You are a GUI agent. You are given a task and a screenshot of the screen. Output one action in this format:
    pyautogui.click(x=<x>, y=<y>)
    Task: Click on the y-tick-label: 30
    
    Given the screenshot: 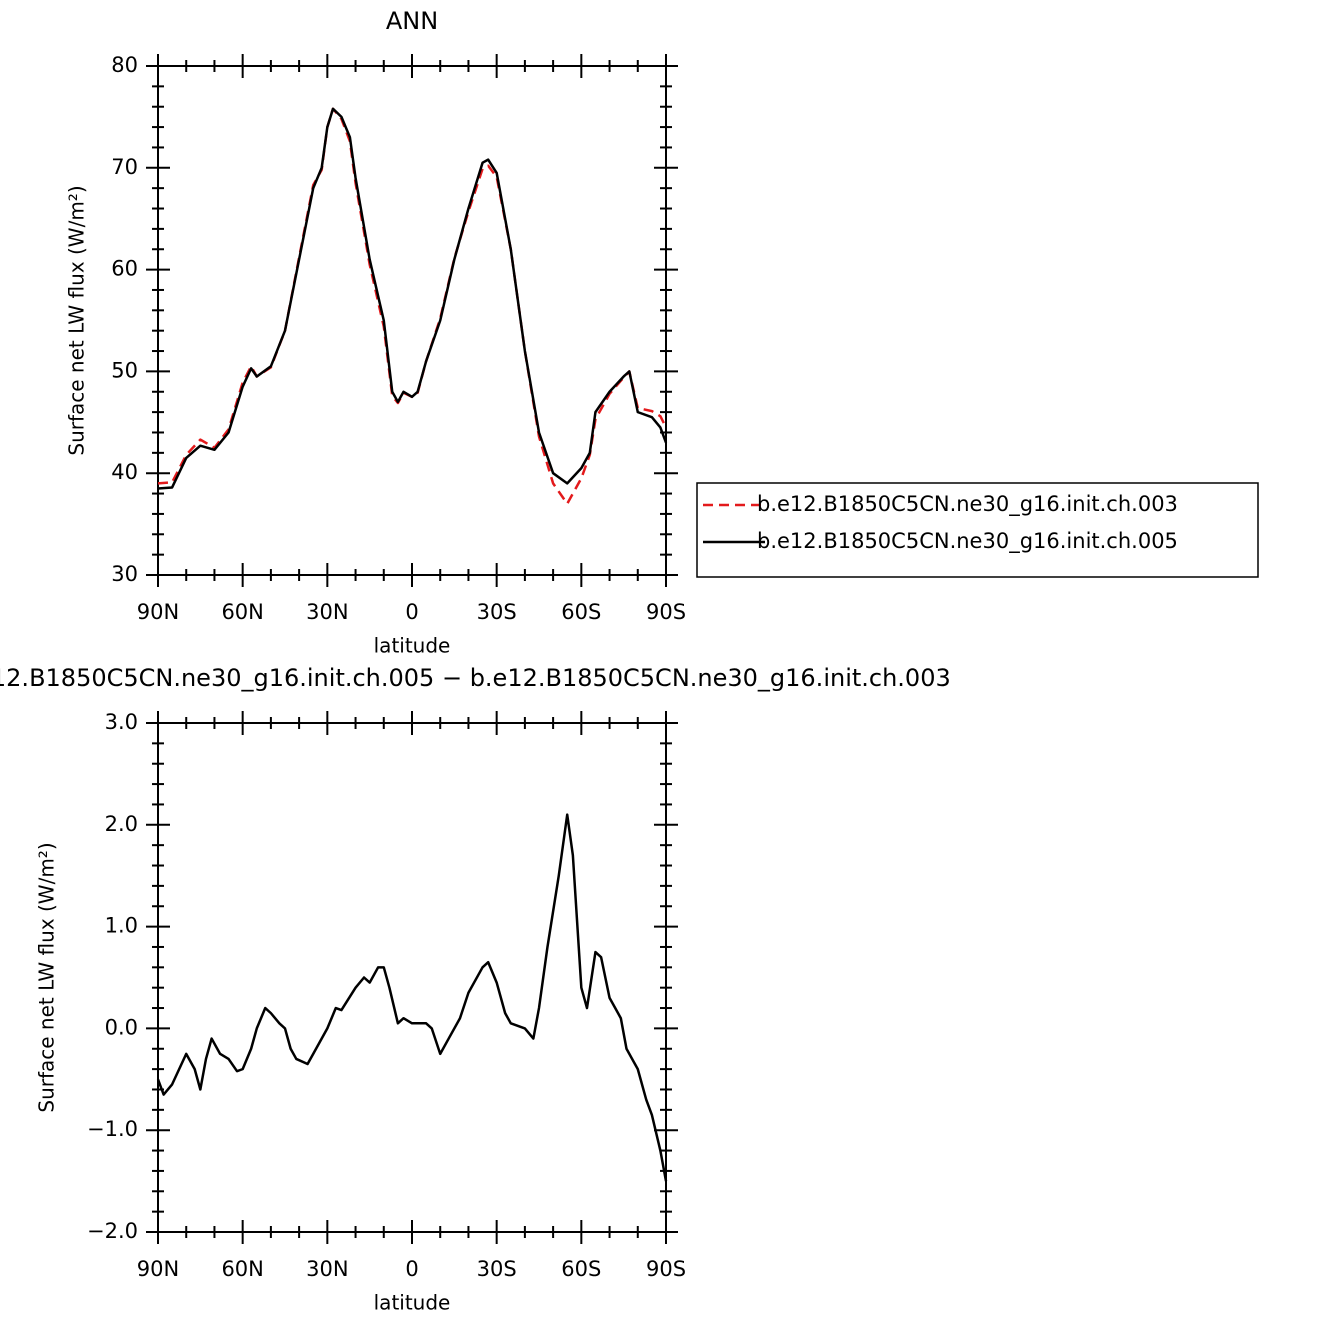 What is the action you would take?
    pyautogui.click(x=124, y=574)
    